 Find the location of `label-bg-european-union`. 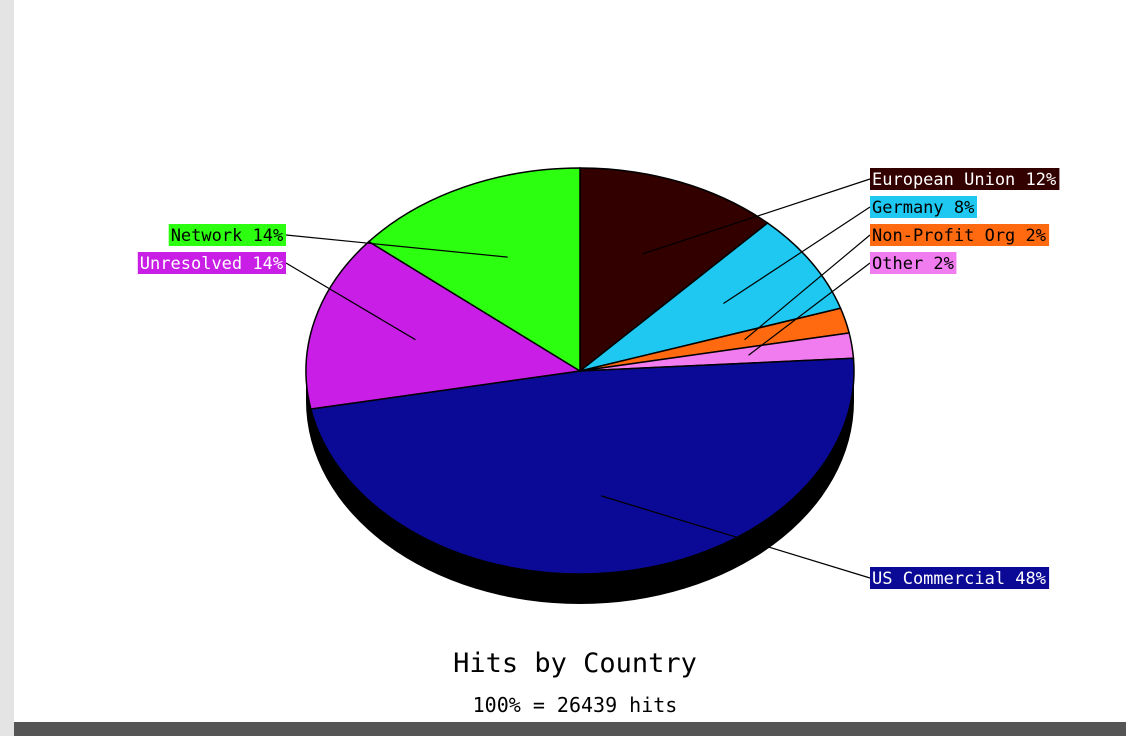

label-bg-european-union is located at coordinates (965, 179).